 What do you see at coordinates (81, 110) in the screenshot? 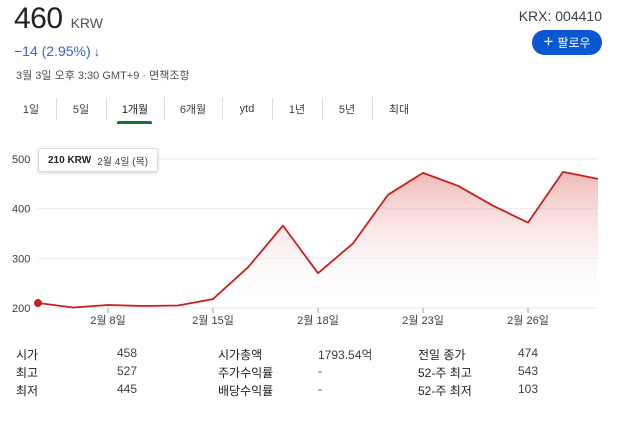
I see `tab-5d: 5일` at bounding box center [81, 110].